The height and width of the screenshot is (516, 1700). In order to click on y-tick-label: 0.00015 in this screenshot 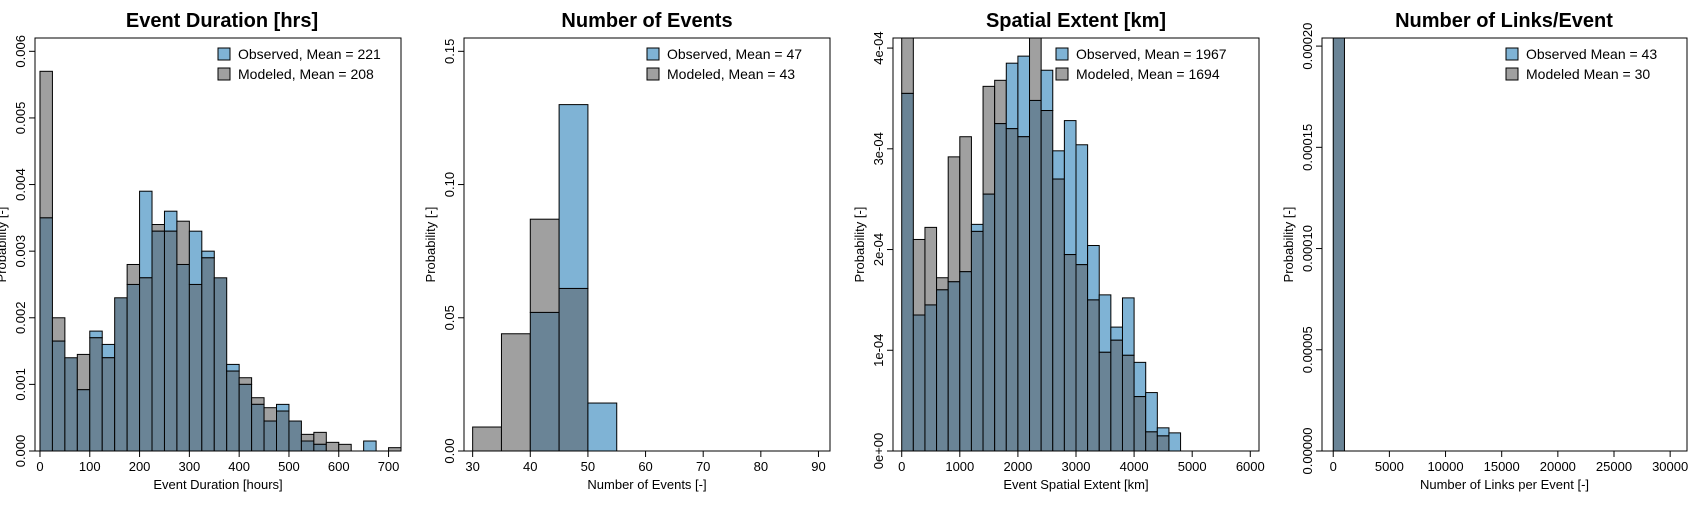, I will do `click(1307, 147)`.